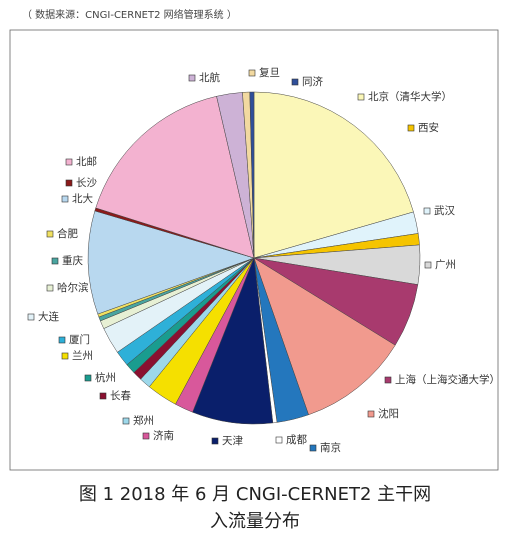 This screenshot has width=509, height=545. I want to click on slice-label: 沈阳, so click(388, 413).